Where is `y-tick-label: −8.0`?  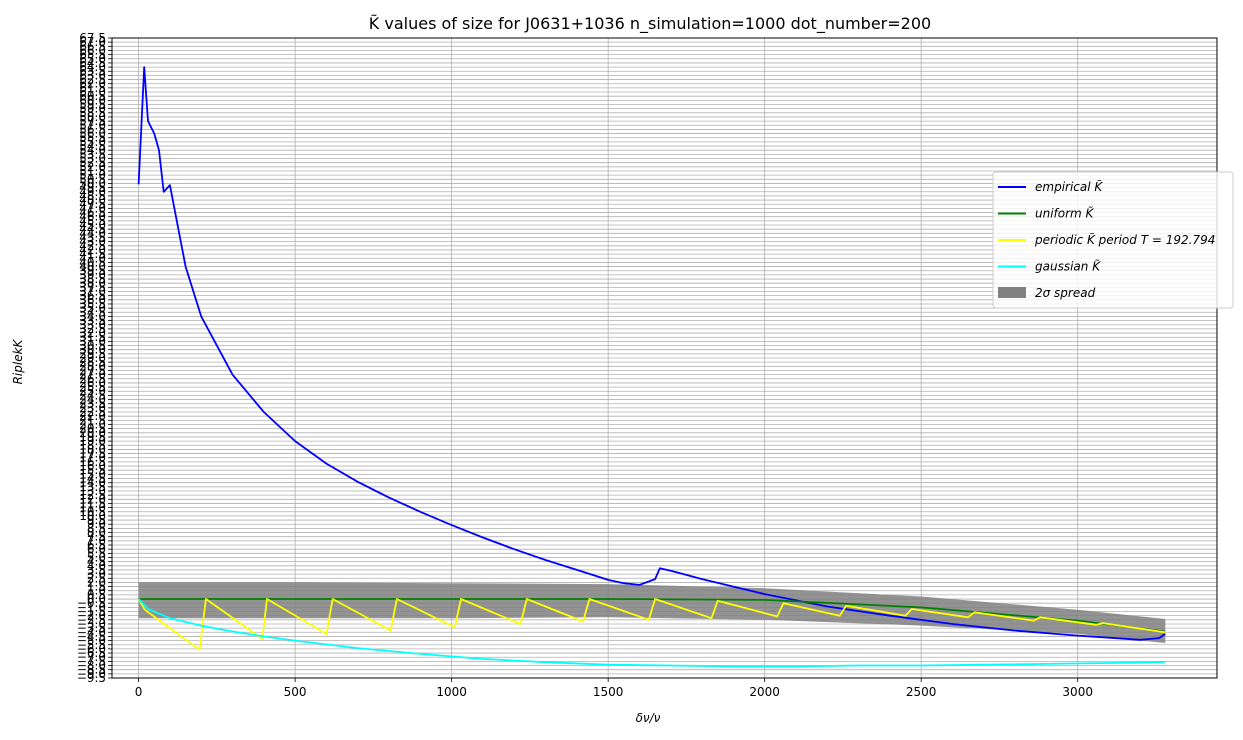
y-tick-label: −8.0 is located at coordinates (91, 666).